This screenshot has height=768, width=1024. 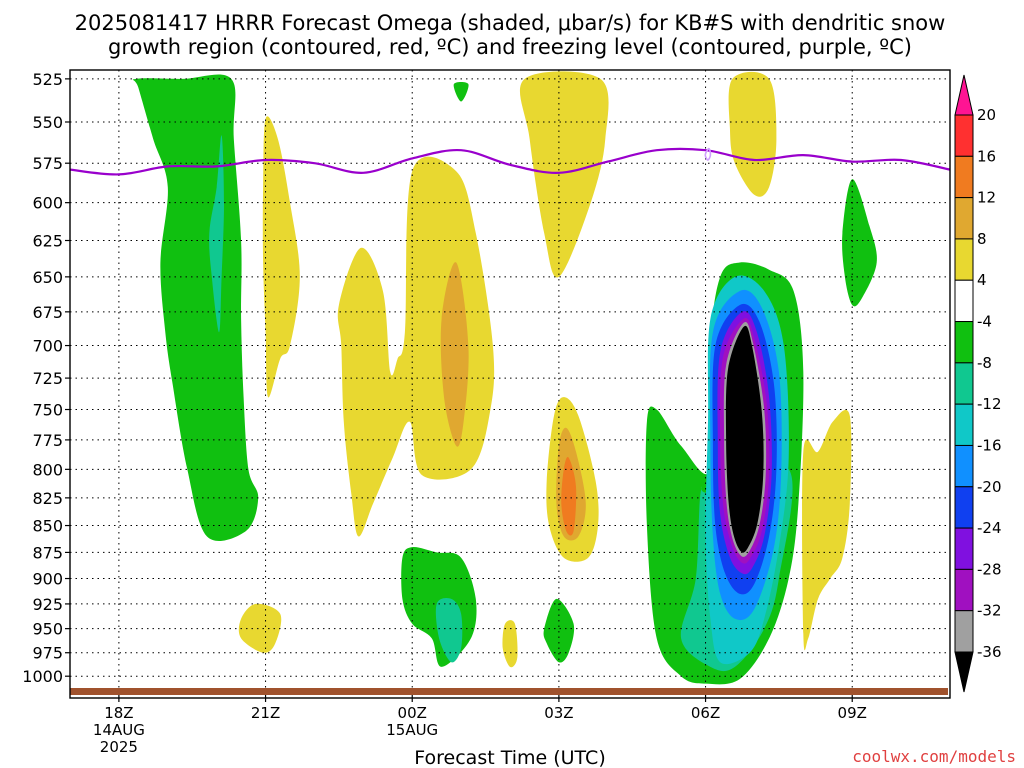 I want to click on snow-growth-contour, so click(x=708, y=154).